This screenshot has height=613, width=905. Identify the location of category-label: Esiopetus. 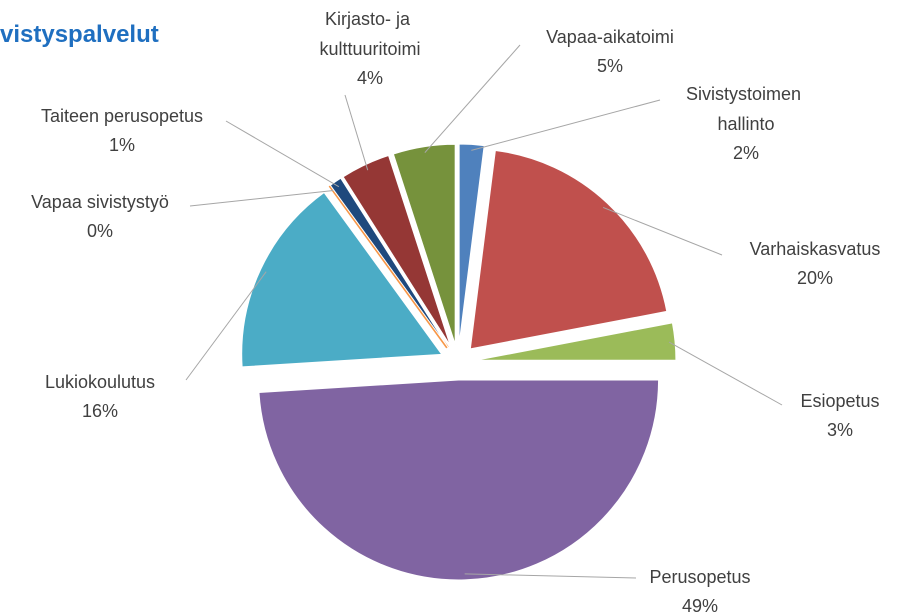
(839, 401).